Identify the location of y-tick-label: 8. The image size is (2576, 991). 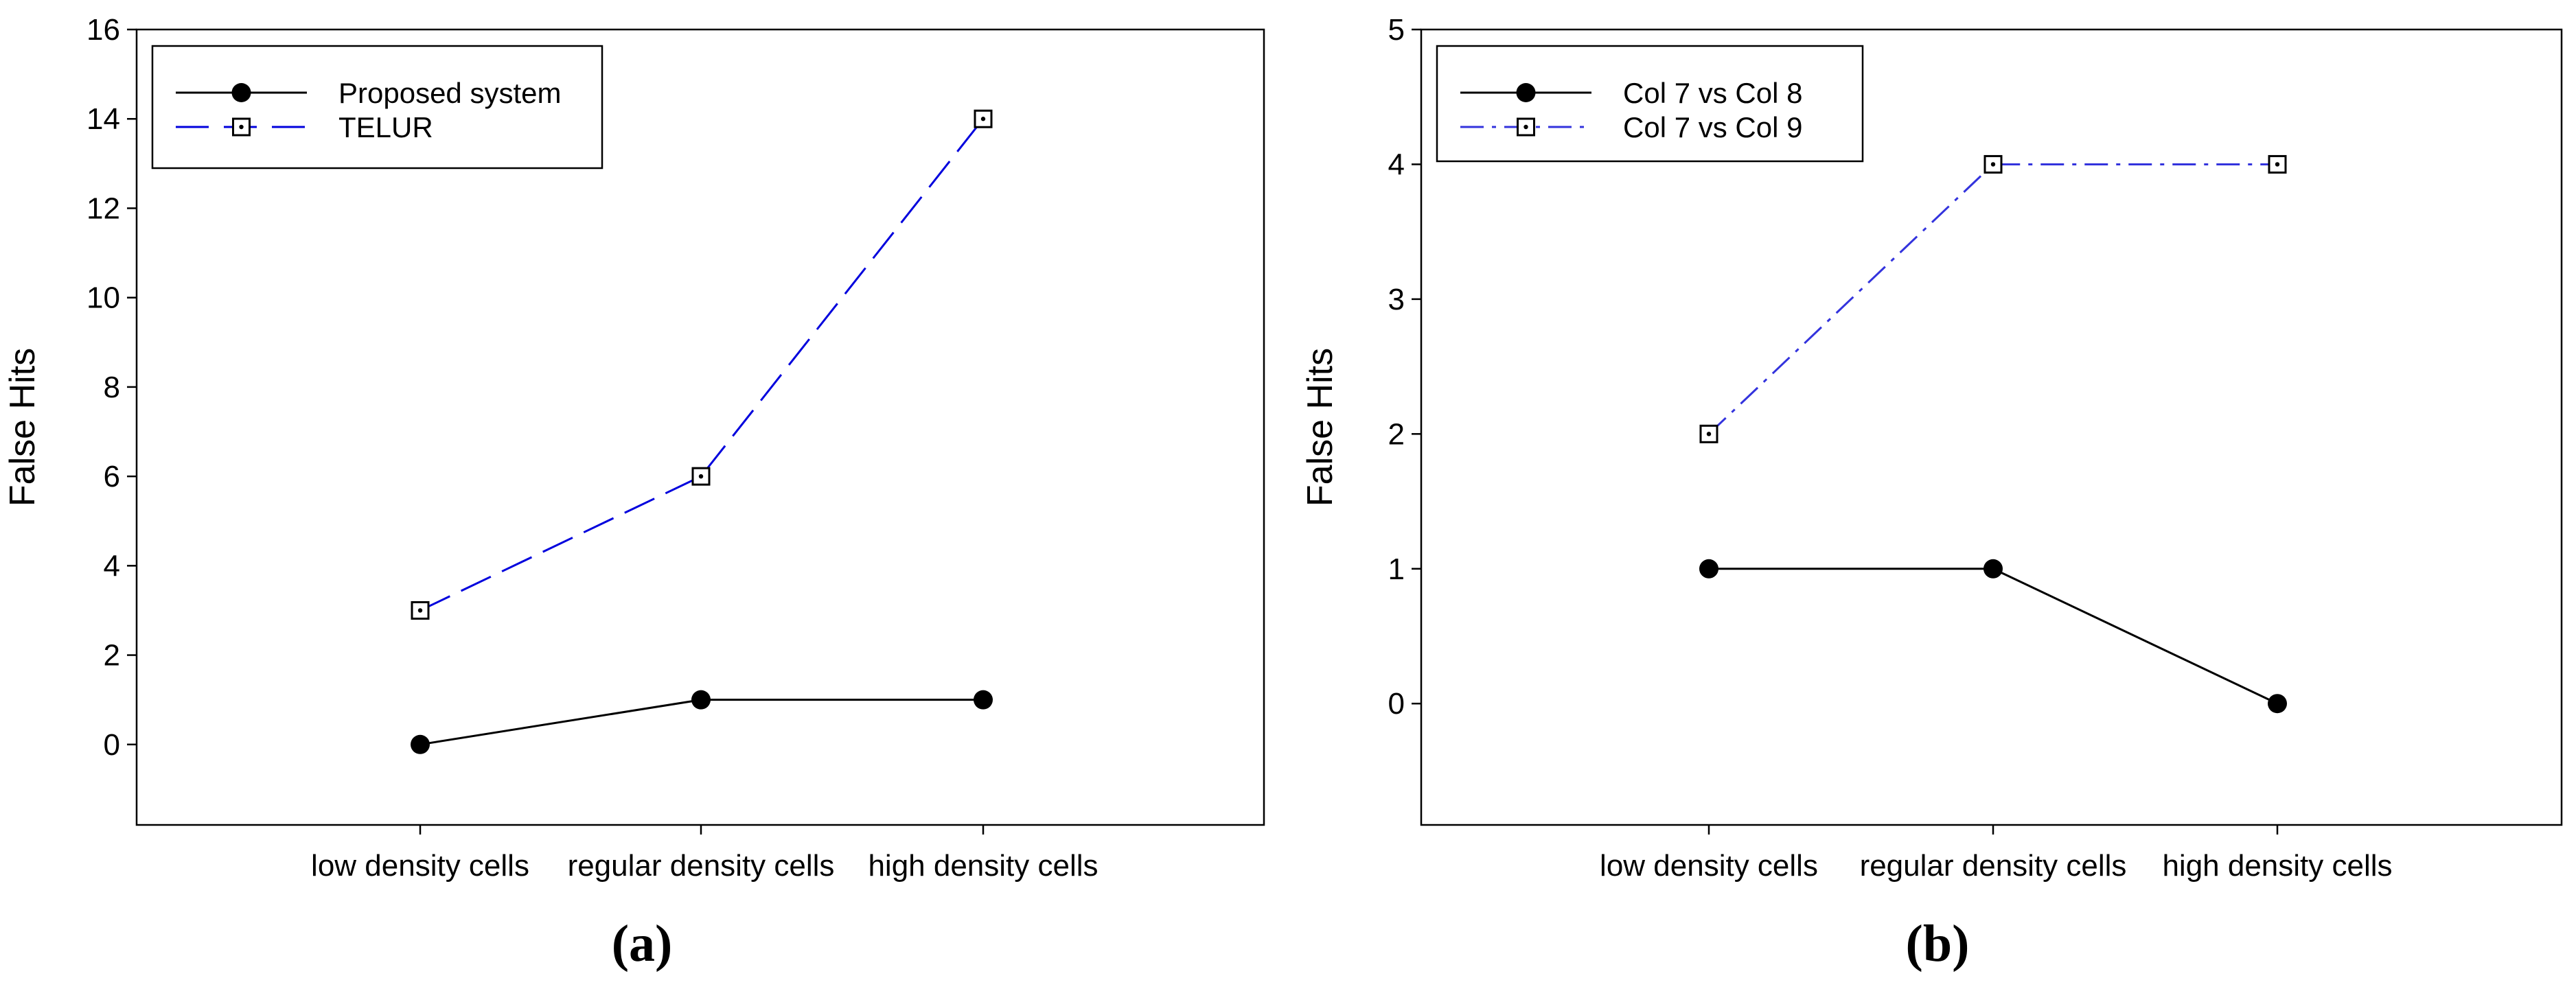
(112, 387).